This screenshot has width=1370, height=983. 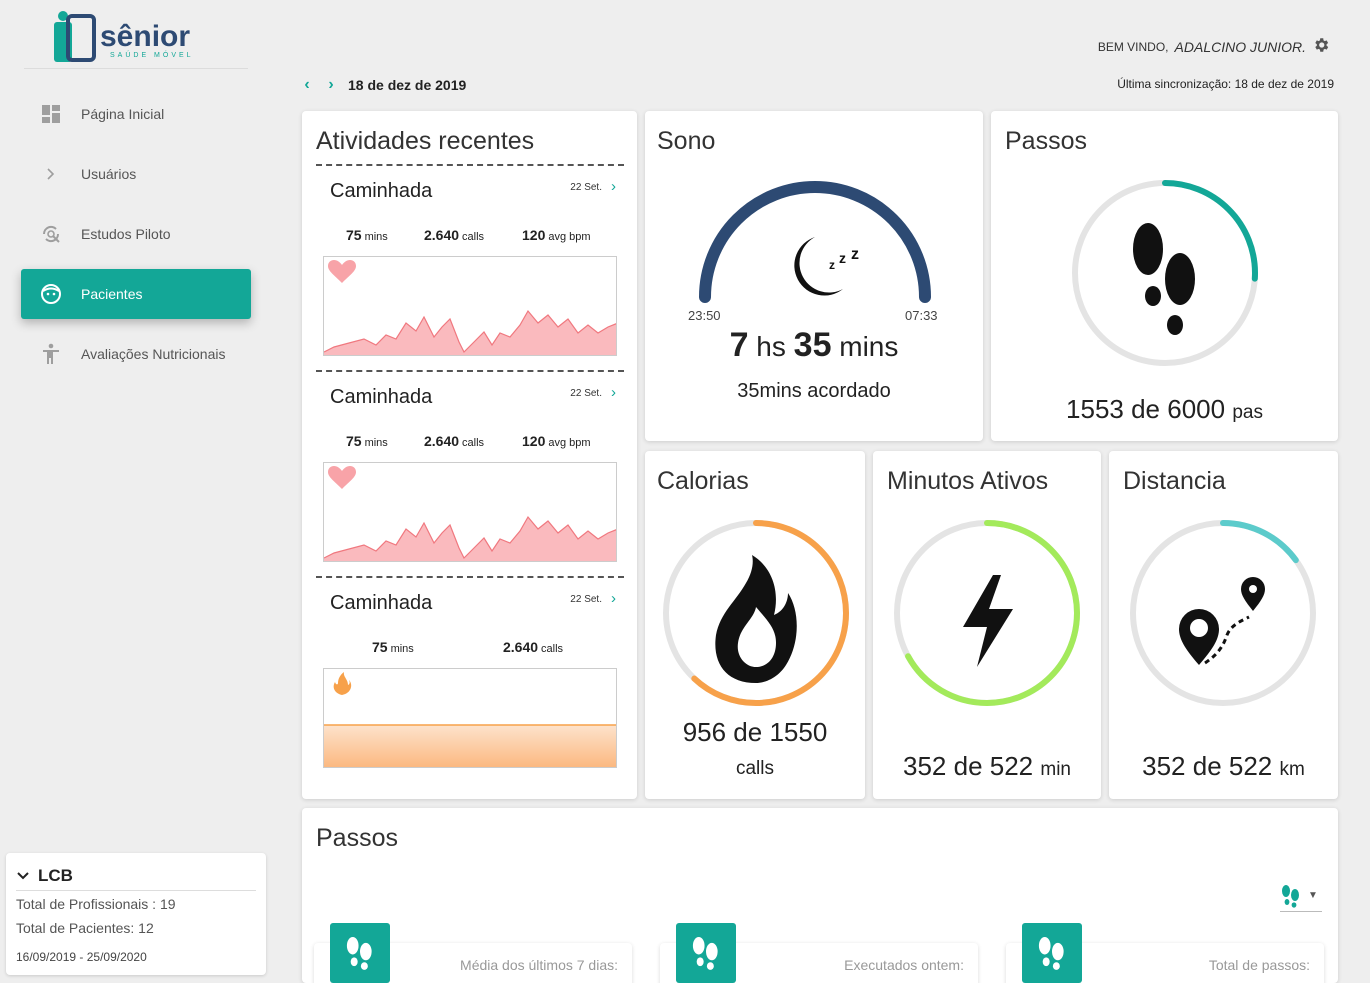 I want to click on calories-value: 956 de 1550, so click(x=755, y=732).